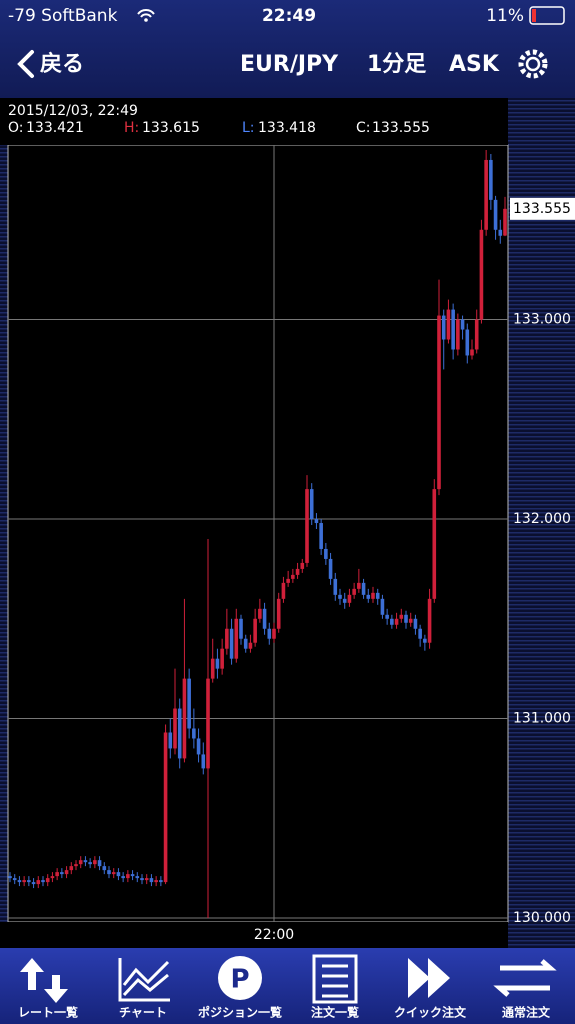 The width and height of the screenshot is (575, 1024). What do you see at coordinates (525, 978) in the screenshot?
I see `order-icon` at bounding box center [525, 978].